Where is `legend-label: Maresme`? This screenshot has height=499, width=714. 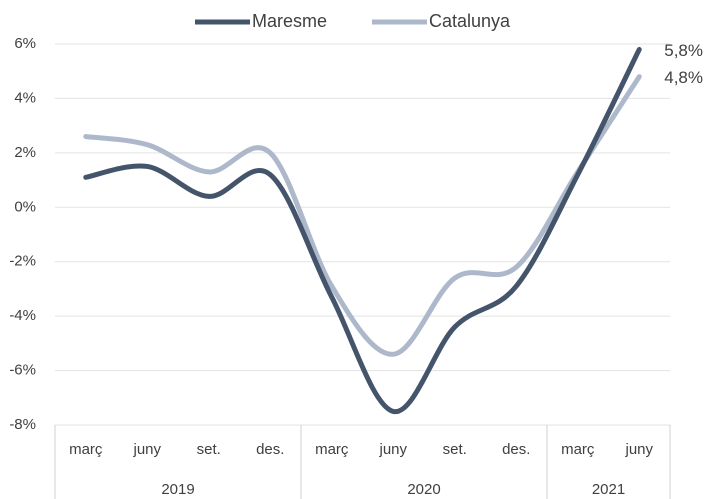 legend-label: Maresme is located at coordinates (289, 21).